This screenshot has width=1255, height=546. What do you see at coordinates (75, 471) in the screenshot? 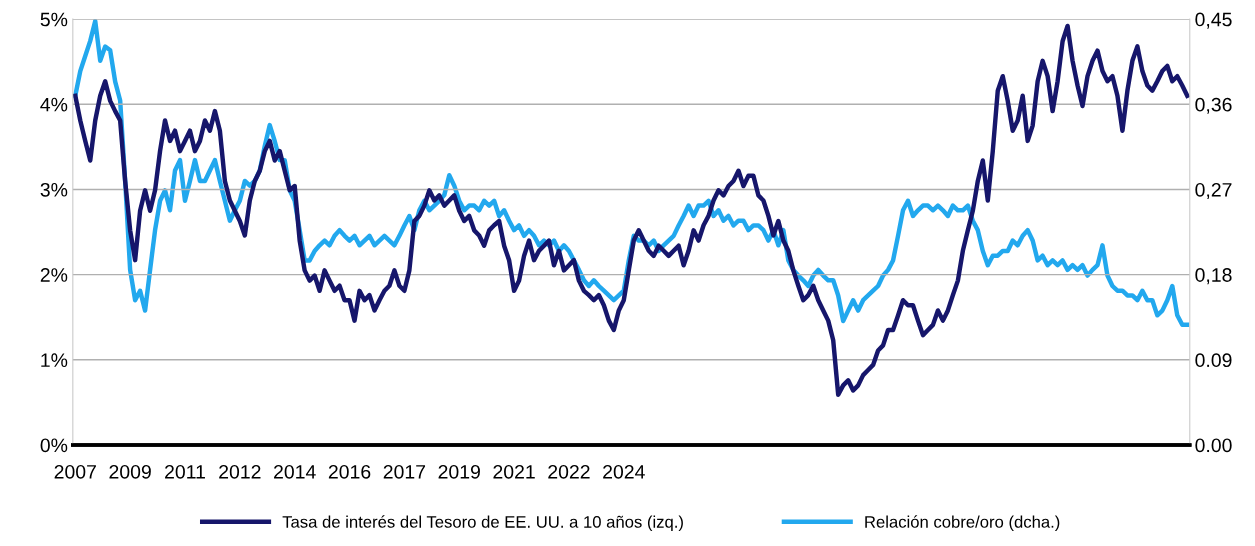
I see `x-tick-label: 2007` at bounding box center [75, 471].